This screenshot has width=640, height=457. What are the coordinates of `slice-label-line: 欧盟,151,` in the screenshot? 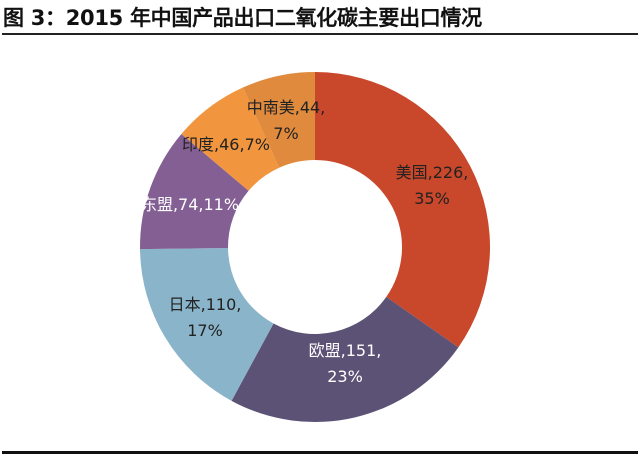 It's located at (345, 350).